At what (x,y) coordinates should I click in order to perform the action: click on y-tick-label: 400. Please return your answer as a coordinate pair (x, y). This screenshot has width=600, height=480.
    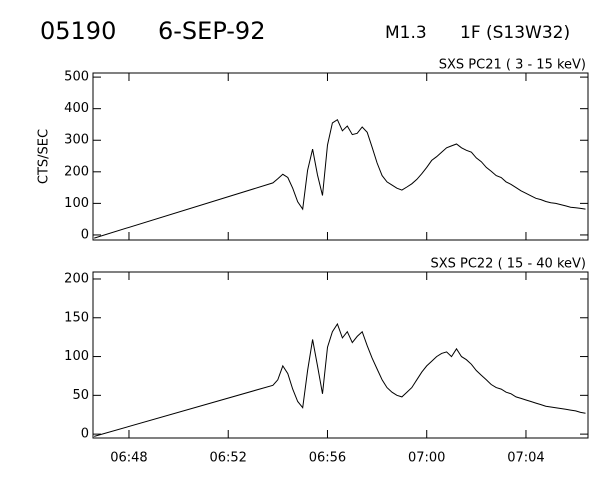
    Looking at the image, I should click on (76, 108).